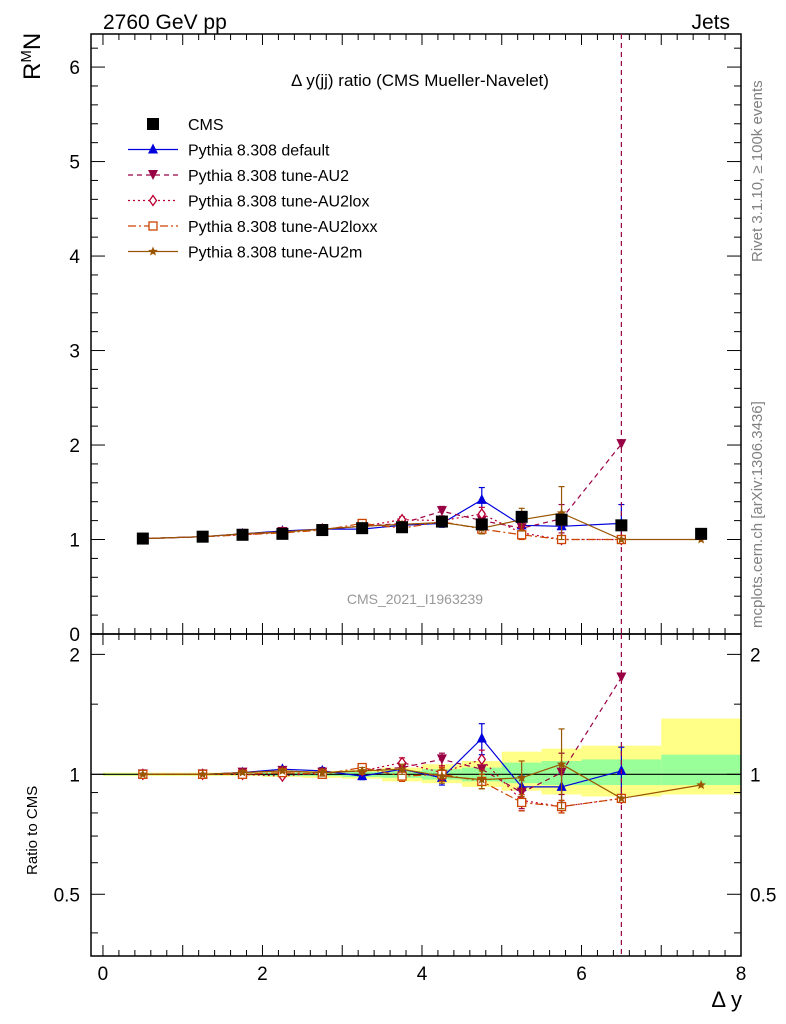 This screenshot has height=1024, width=786. I want to click on y-tick-label: 4, so click(74, 257).